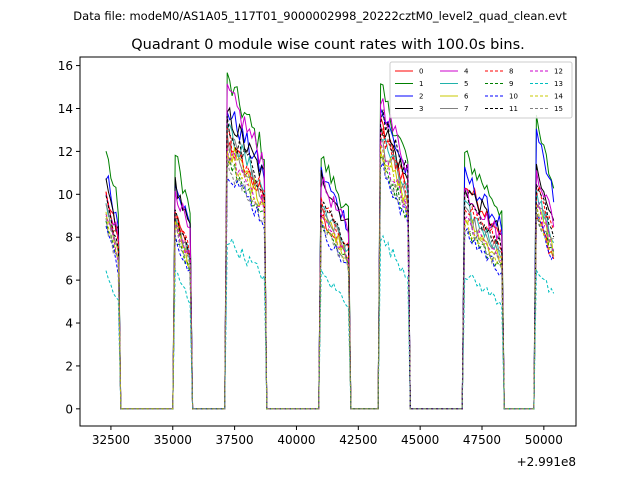 The width and height of the screenshot is (640, 480). What do you see at coordinates (296, 440) in the screenshot?
I see `x-tick-label: 40000` at bounding box center [296, 440].